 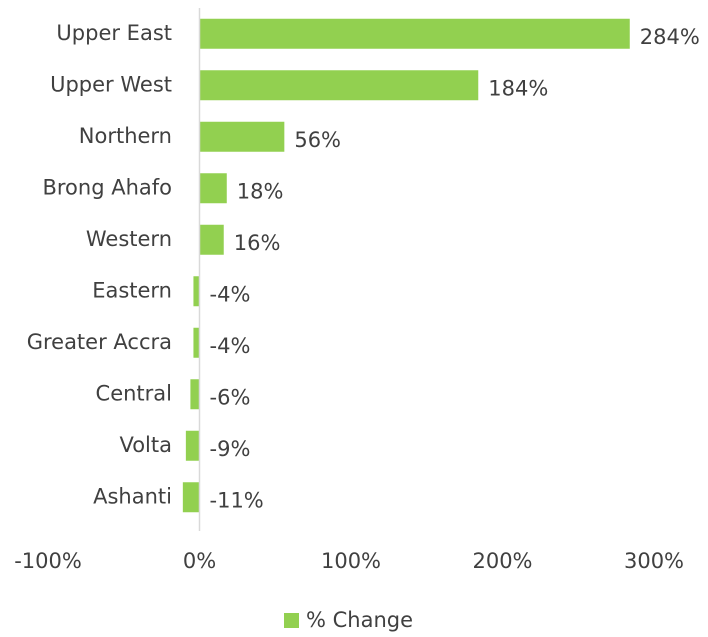 I want to click on x-tick-label: 300%, so click(x=654, y=561).